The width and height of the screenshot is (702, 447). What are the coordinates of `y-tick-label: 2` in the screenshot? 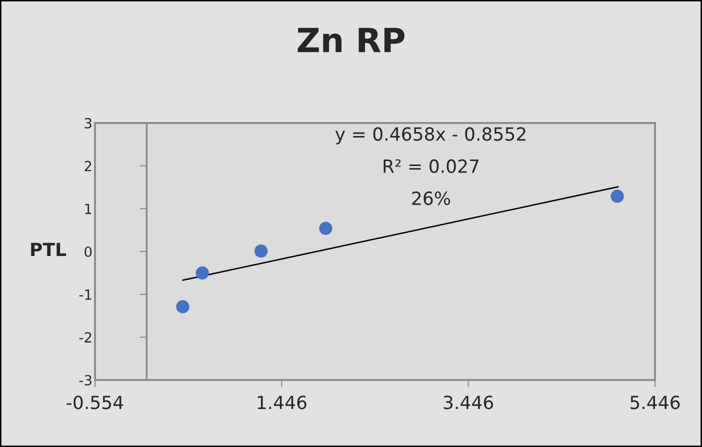 It's located at (88, 166).